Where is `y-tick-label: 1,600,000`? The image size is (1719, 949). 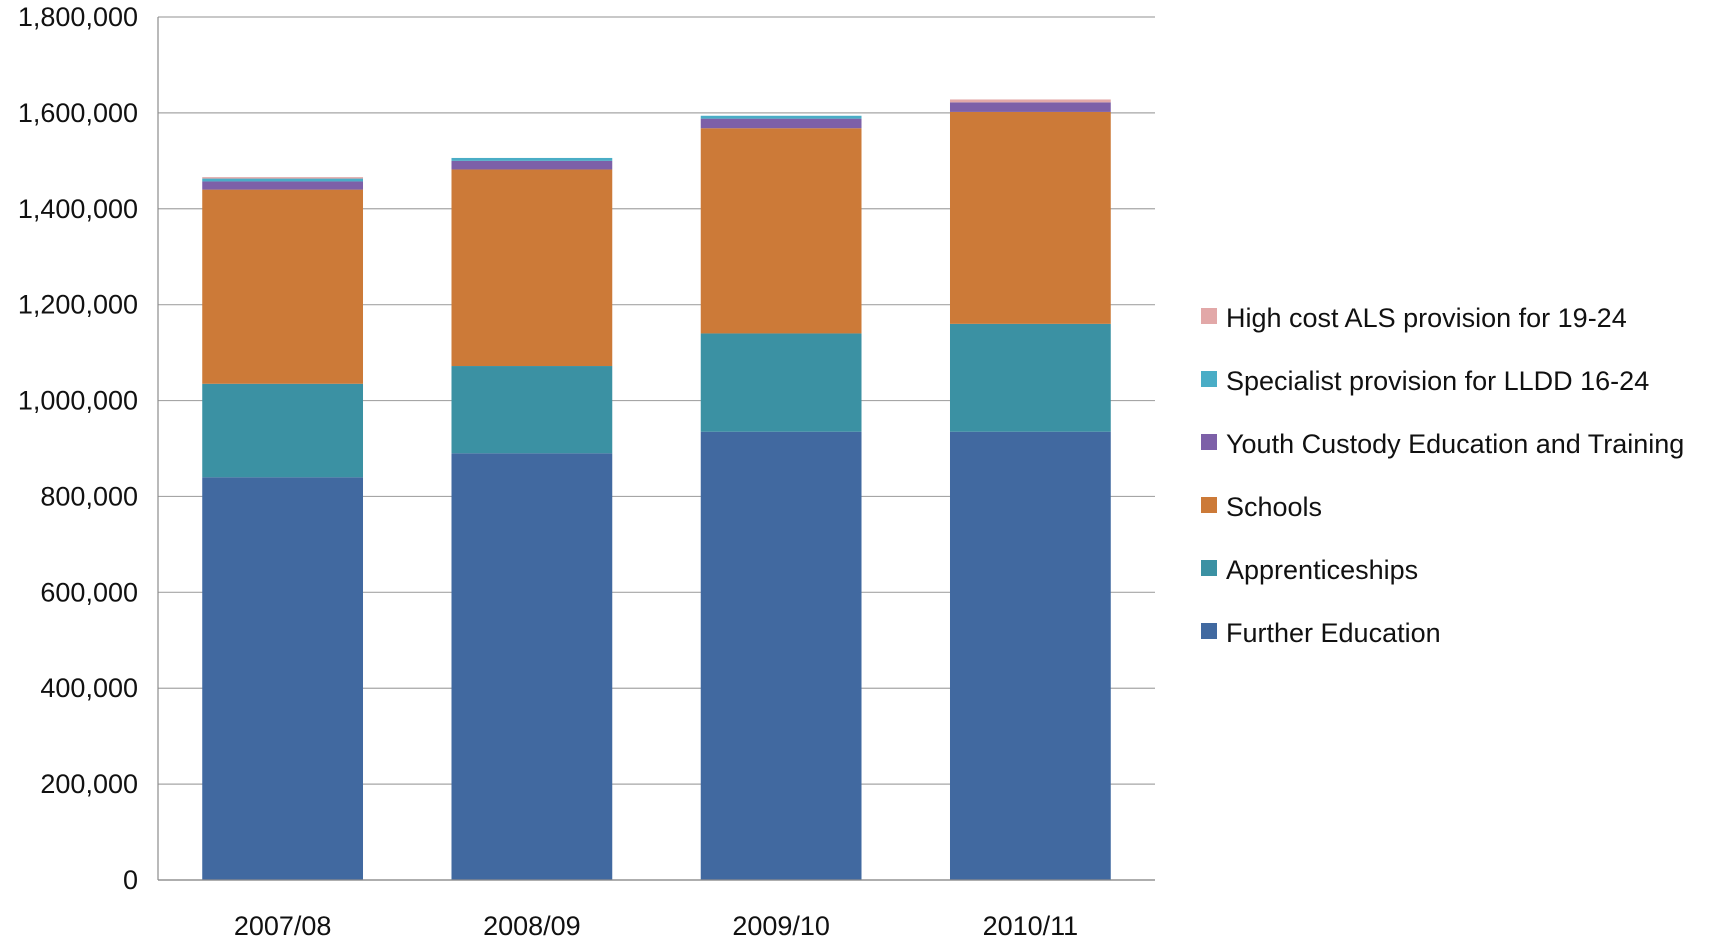
y-tick-label: 1,600,000 is located at coordinates (78, 113).